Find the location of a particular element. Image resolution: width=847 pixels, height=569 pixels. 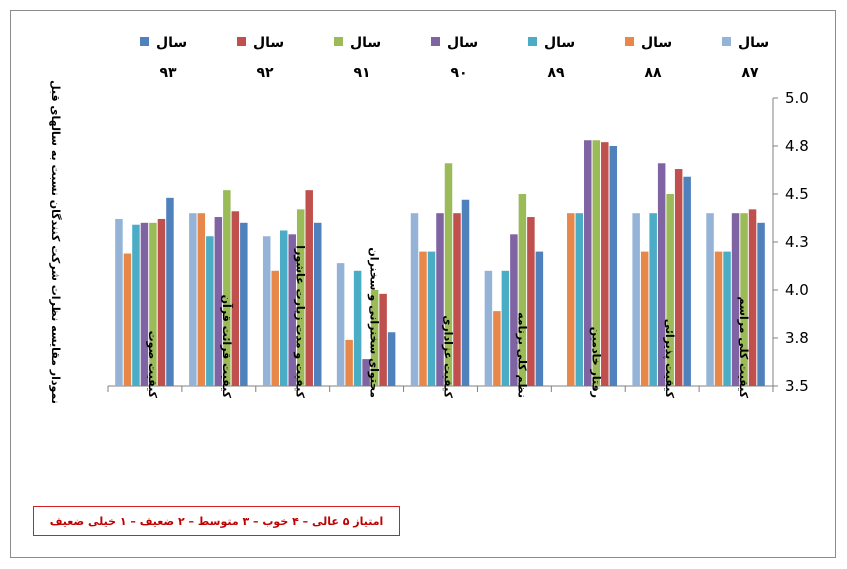

y-tick-label: 4.8 is located at coordinates (797, 146).